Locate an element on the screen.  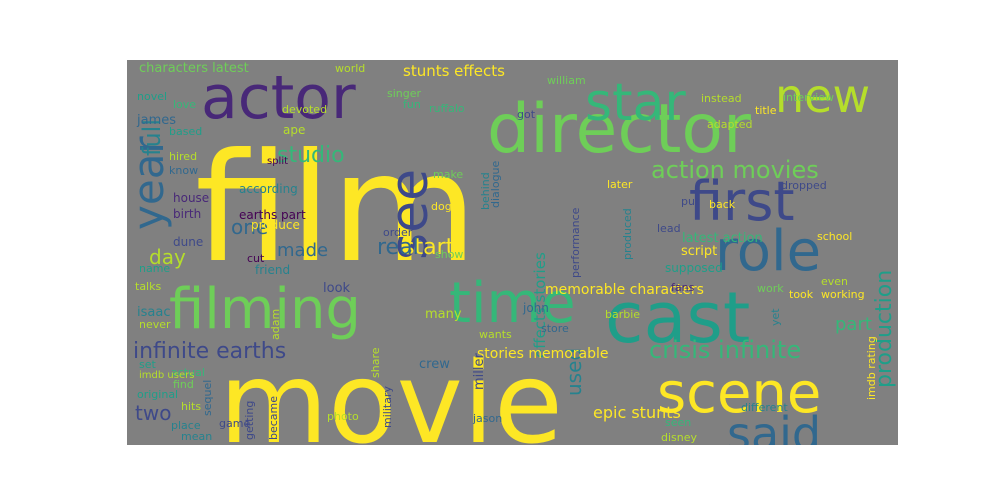
word-infinite-earths: infinite earths is located at coordinates (209, 351).